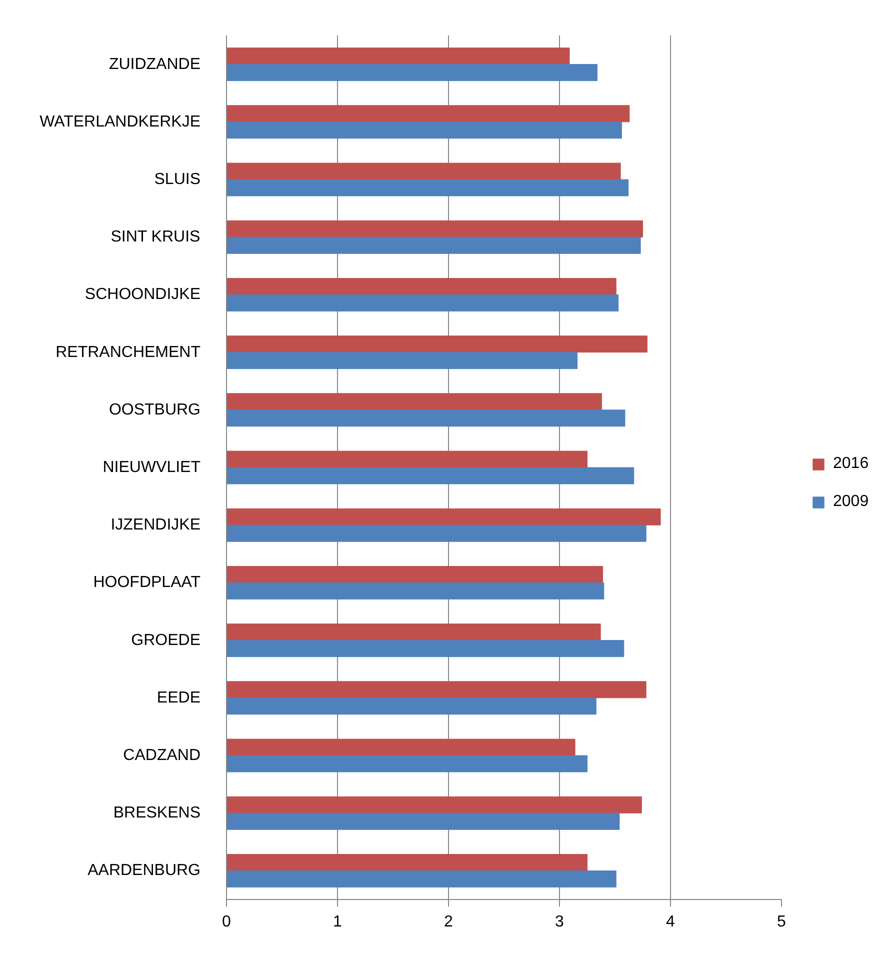  Describe the element at coordinates (147, 583) in the screenshot. I see `y-tick-label: HOOFDPLAAT` at that location.